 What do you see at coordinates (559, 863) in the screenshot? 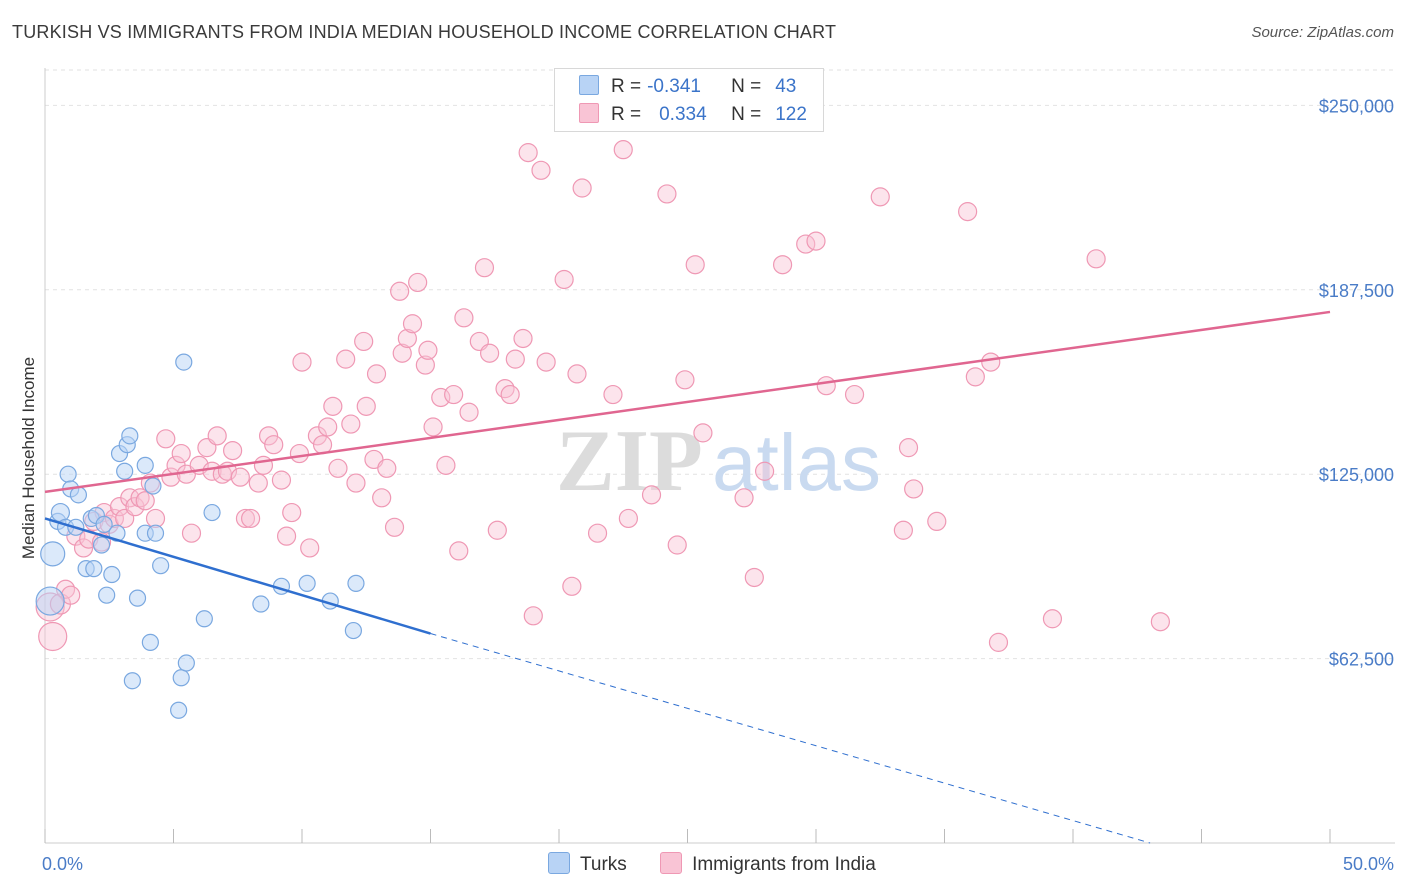
I see `turks-legend-swatch` at bounding box center [559, 863].